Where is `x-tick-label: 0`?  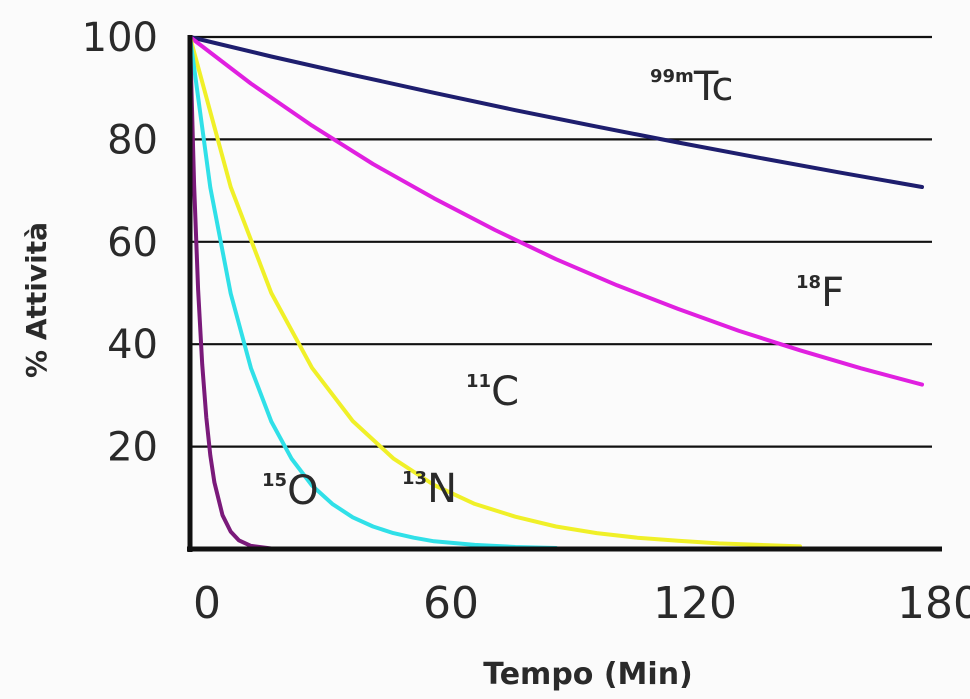 x-tick-label: 0 is located at coordinates (207, 603).